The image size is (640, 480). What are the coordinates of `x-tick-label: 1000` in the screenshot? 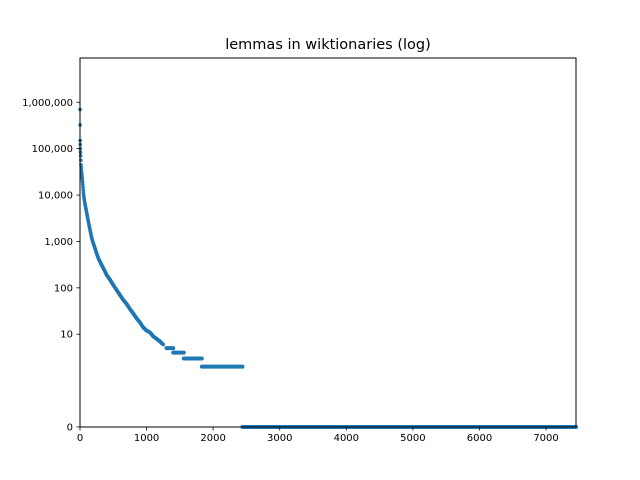 It's located at (146, 438).